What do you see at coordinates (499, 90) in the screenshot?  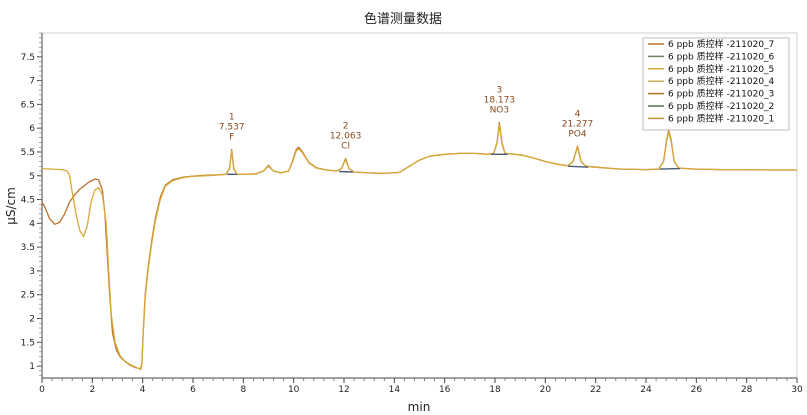 I see `peak-number: 3` at bounding box center [499, 90].